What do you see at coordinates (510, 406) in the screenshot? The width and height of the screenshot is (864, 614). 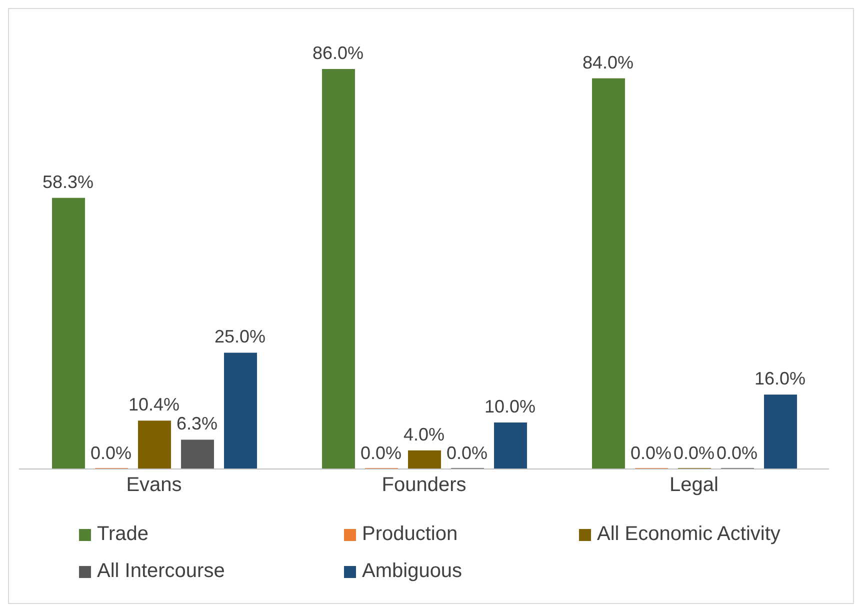 I see `data-label: 10.0%` at bounding box center [510, 406].